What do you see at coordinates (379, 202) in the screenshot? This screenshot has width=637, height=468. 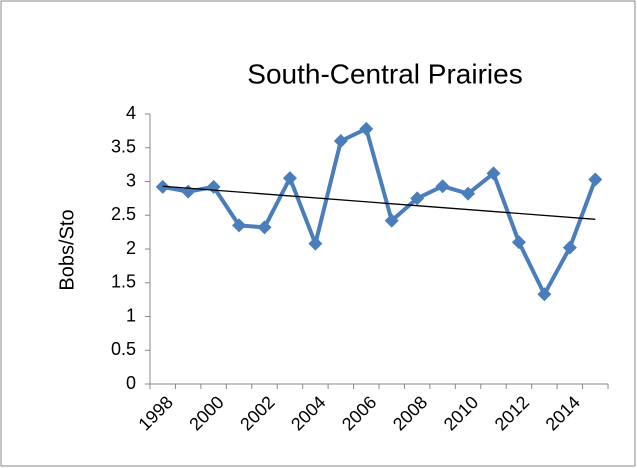 I see `trendline` at bounding box center [379, 202].